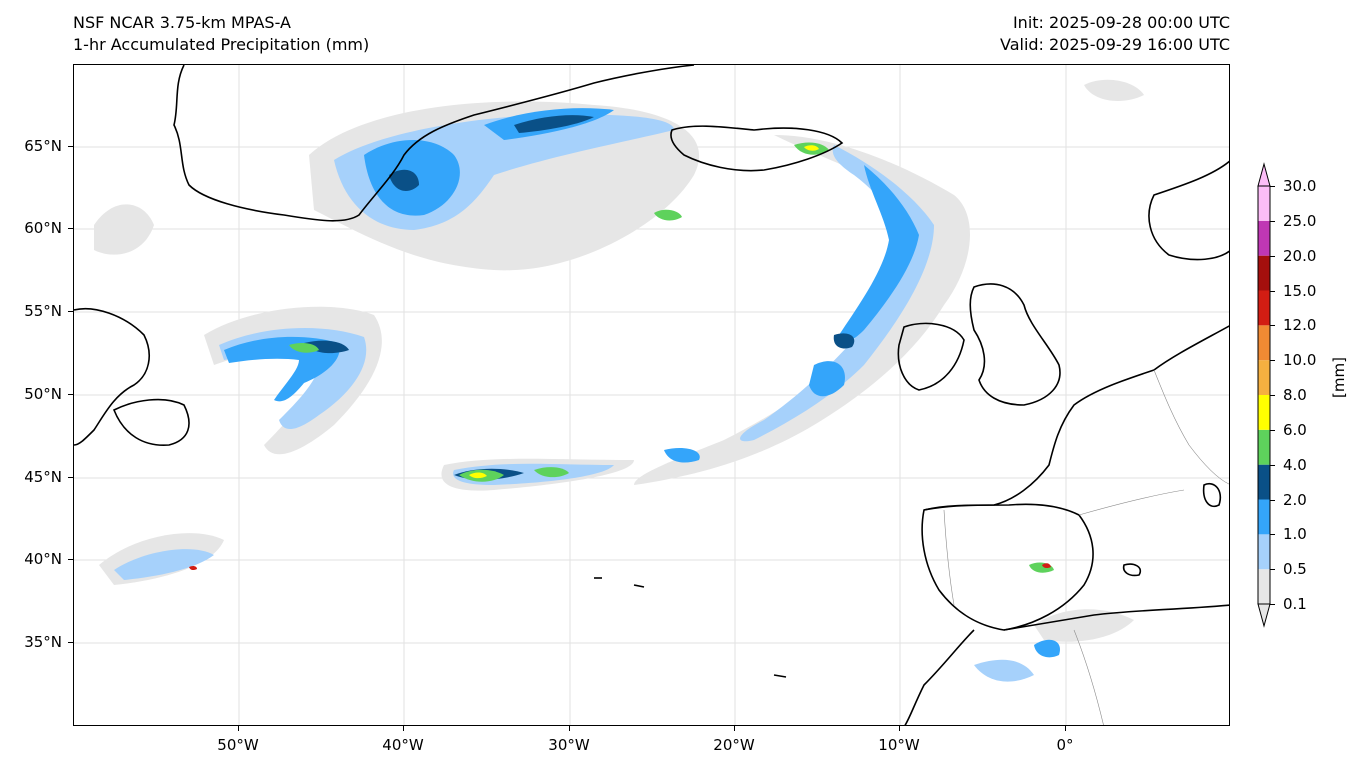 The image size is (1366, 770). I want to click on lat-label-35: 35°N, so click(43, 642).